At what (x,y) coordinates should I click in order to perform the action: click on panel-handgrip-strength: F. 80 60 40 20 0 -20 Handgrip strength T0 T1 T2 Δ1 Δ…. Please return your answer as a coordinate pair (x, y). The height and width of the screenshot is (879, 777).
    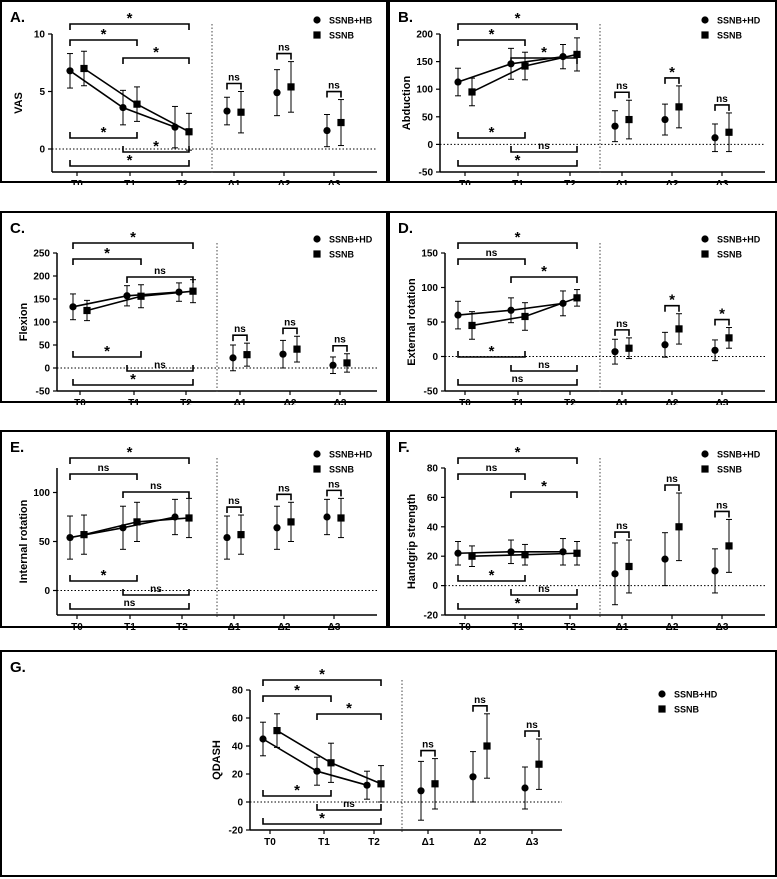
    Looking at the image, I should click on (582, 530).